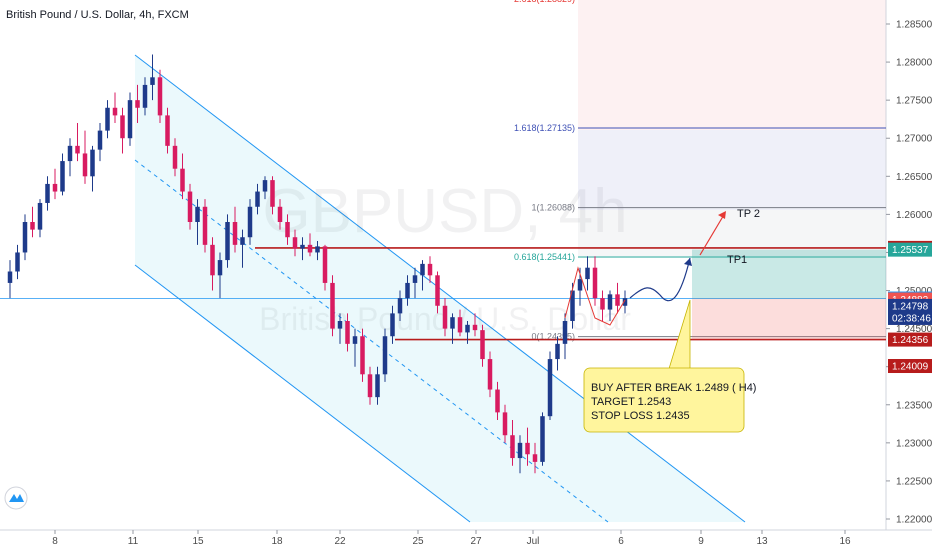 The width and height of the screenshot is (932, 550). Describe the element at coordinates (914, 215) in the screenshot. I see `price-tick-label: 1.26000` at that location.